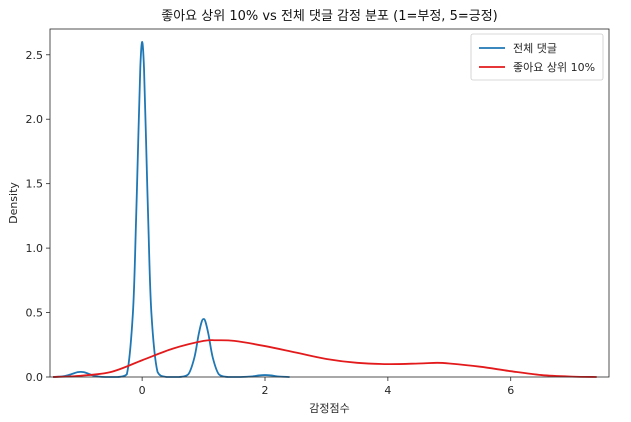 The width and height of the screenshot is (631, 422). What do you see at coordinates (387, 390) in the screenshot?
I see `x-tick-label: 4` at bounding box center [387, 390].